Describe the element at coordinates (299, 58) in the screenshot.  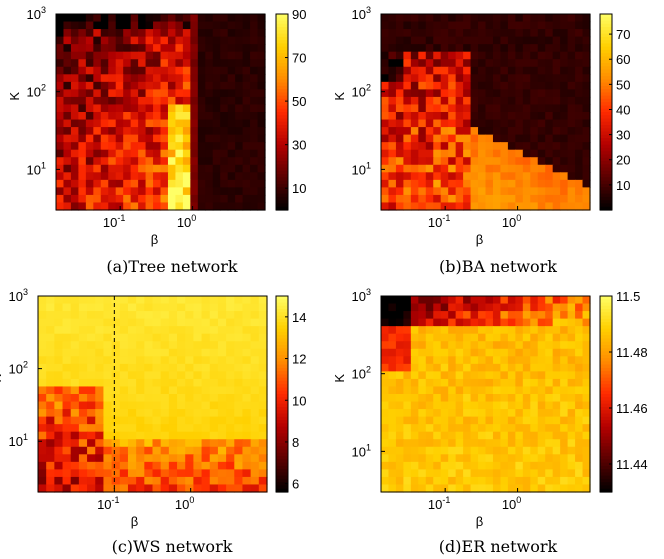
I see `colorbar-tick-label: 70` at that location.